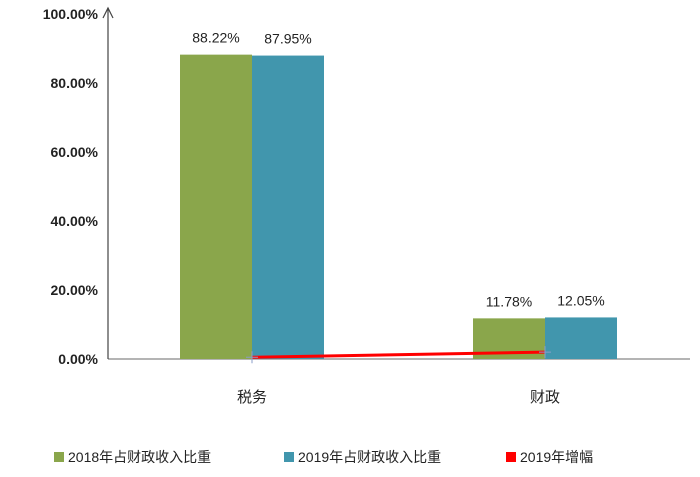 This screenshot has width=700, height=477. What do you see at coordinates (75, 290) in the screenshot?
I see `y-tick-label: 20.00%` at bounding box center [75, 290].